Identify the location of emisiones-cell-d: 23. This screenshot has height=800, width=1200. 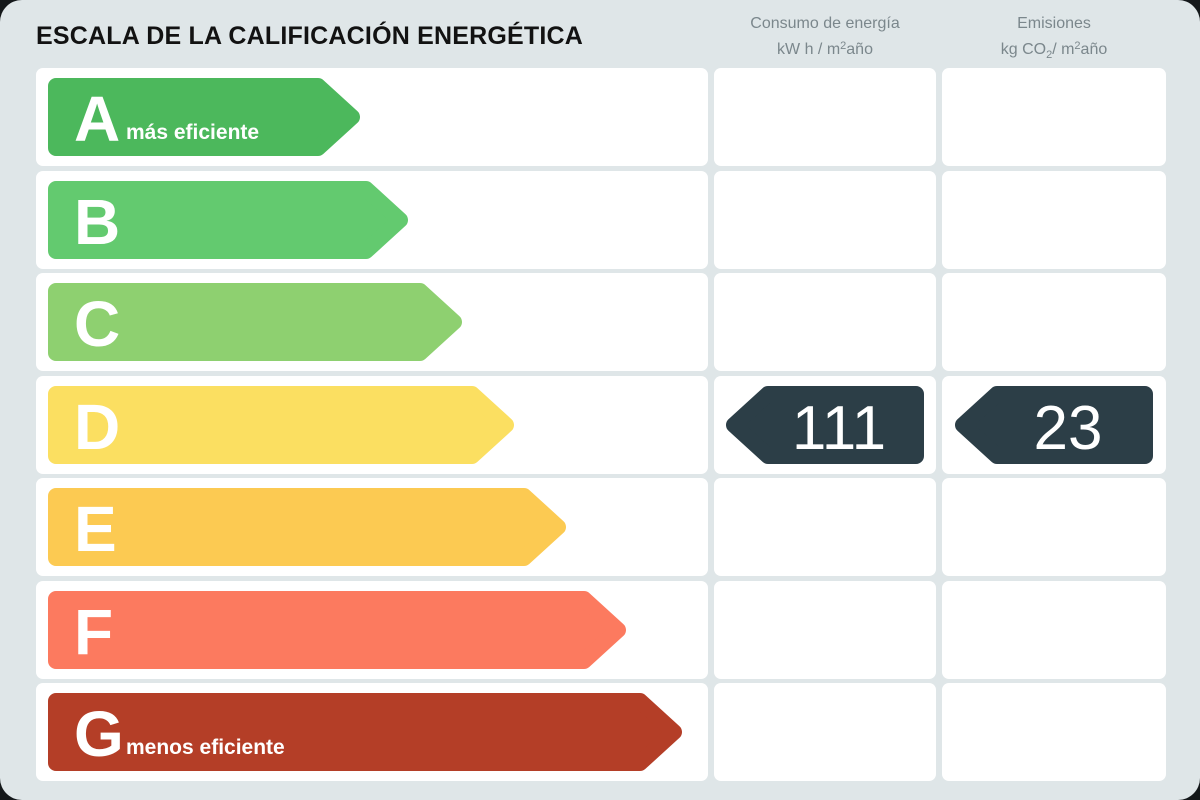
(1054, 424).